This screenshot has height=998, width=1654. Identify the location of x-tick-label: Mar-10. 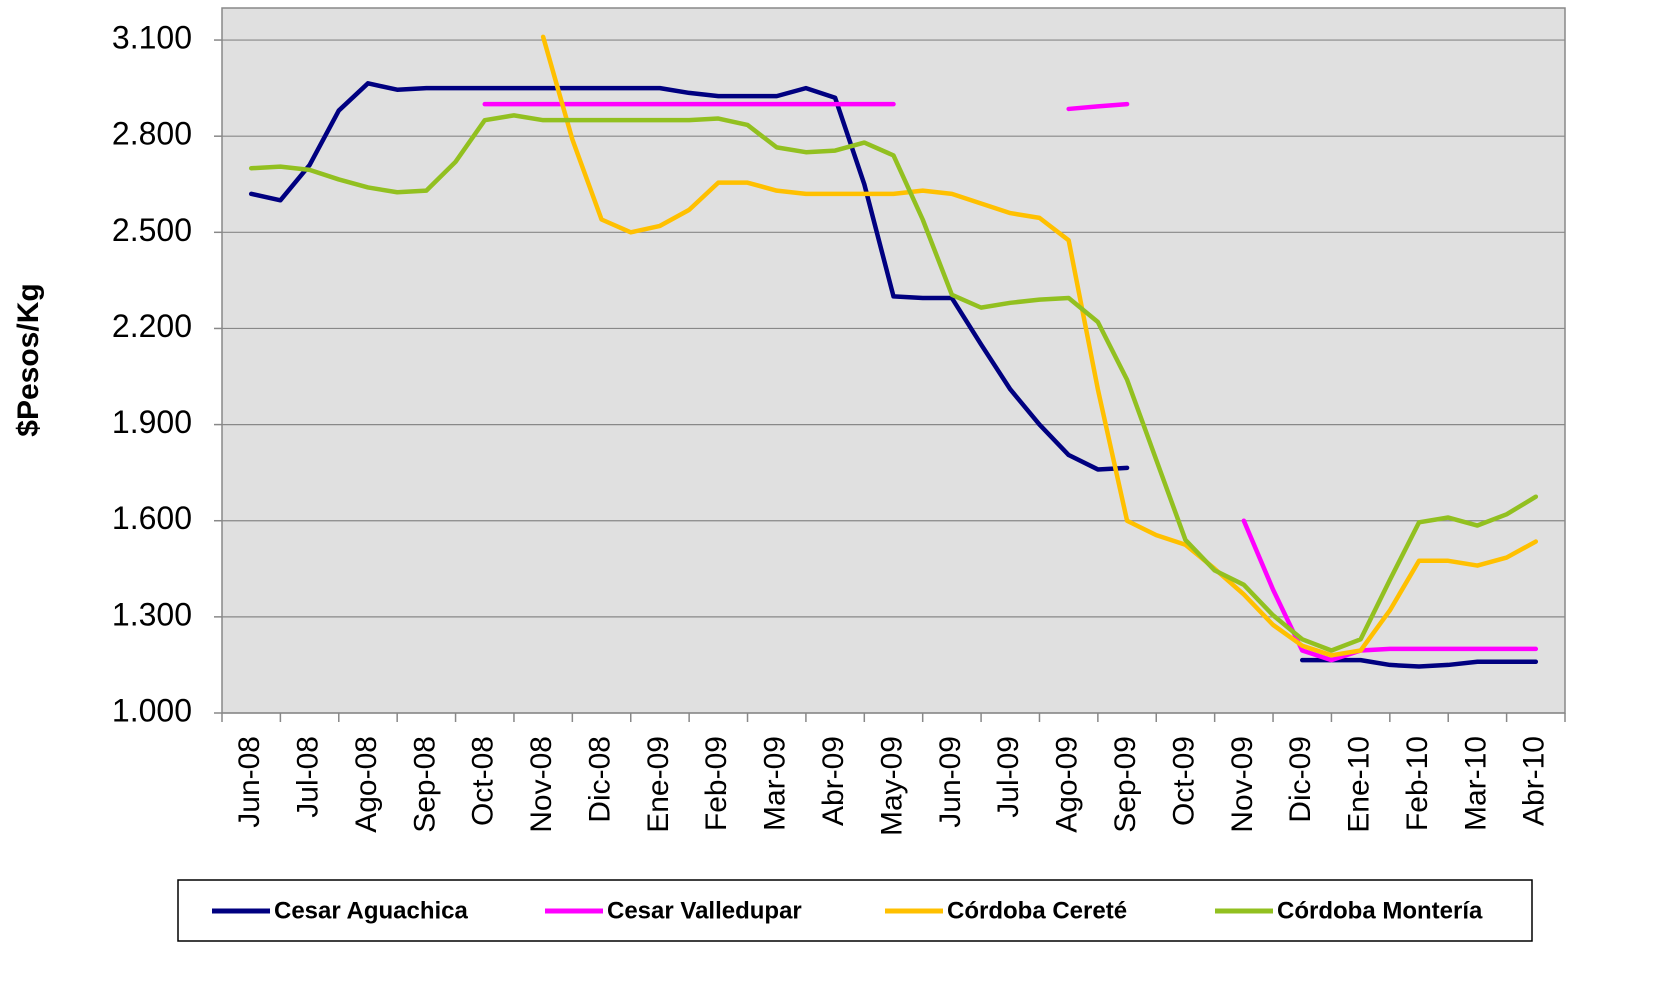
(1475, 783).